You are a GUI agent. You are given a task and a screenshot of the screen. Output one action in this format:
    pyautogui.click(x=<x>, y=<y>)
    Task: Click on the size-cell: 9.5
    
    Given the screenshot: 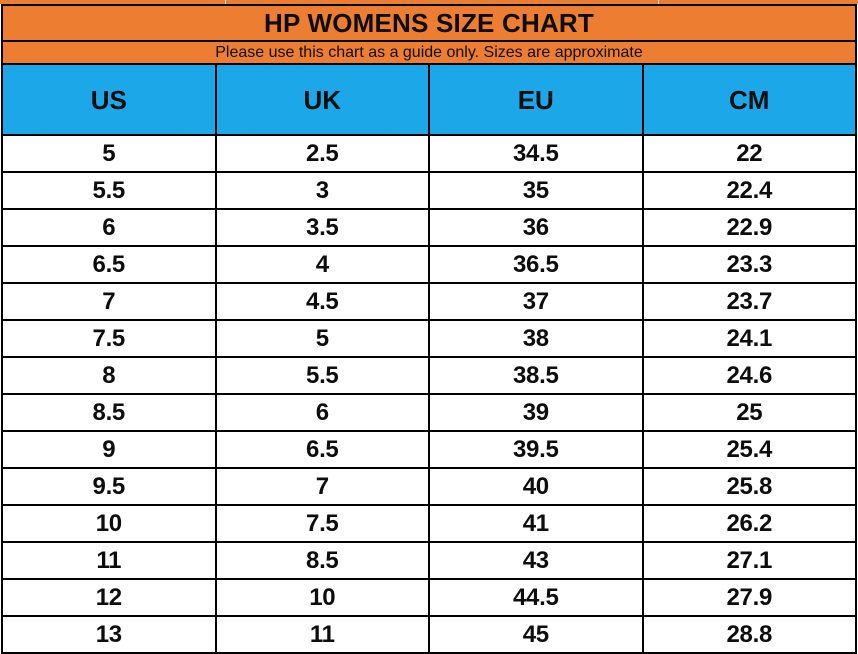 What is the action you would take?
    pyautogui.click(x=109, y=486)
    